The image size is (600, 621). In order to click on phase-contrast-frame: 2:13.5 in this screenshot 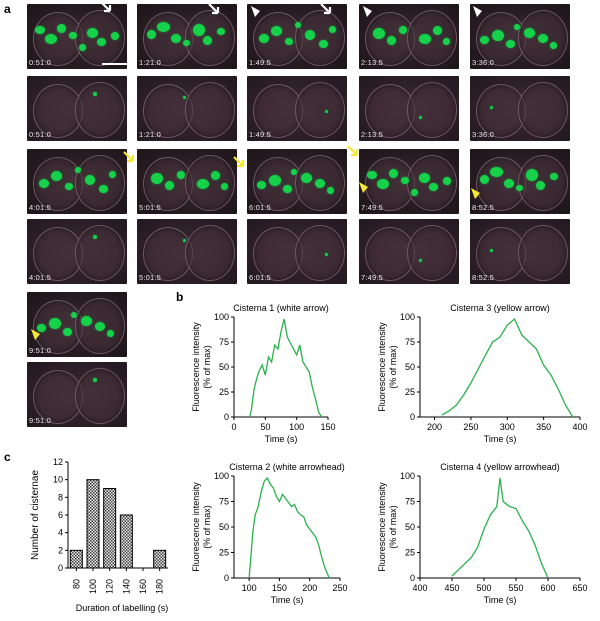, I will do `click(409, 108)`.